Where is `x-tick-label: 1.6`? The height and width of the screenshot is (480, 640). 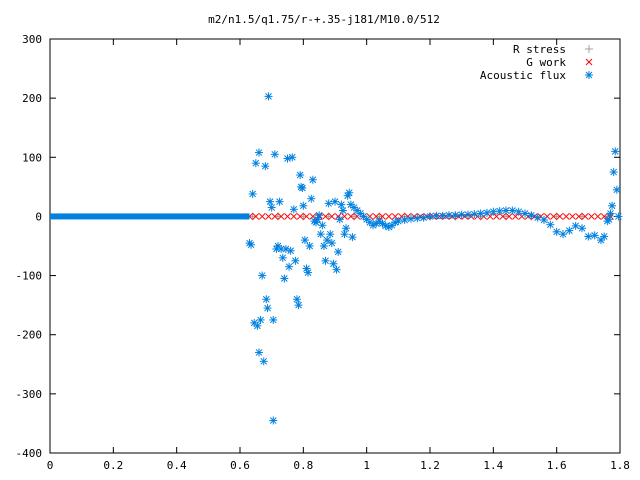 x-tick-label: 1.6 is located at coordinates (557, 465).